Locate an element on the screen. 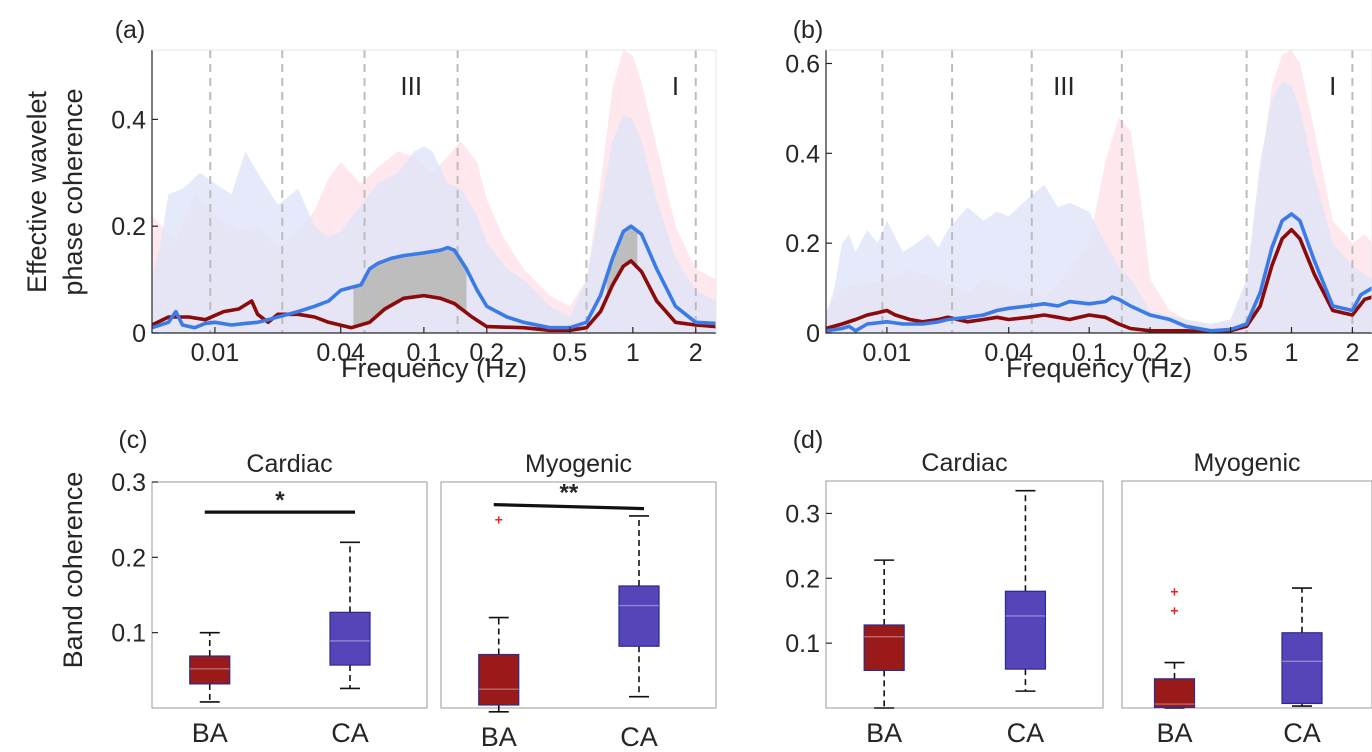 The width and height of the screenshot is (1372, 752). panel-label: (b) is located at coordinates (808, 30).